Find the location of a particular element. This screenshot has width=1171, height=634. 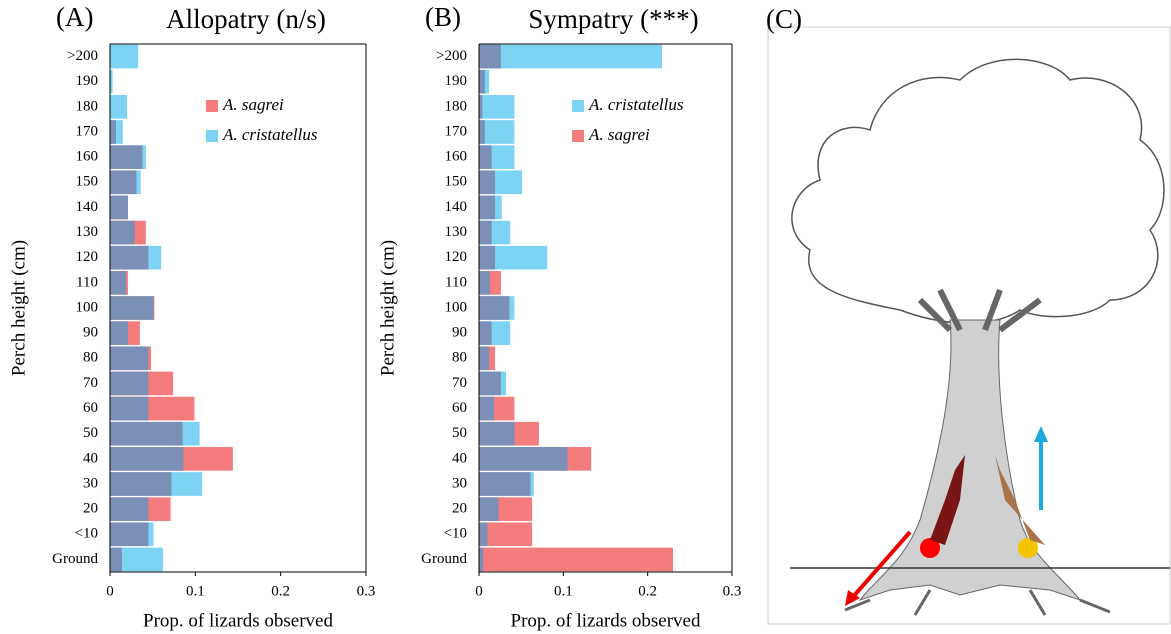

roots is located at coordinates (977, 602).